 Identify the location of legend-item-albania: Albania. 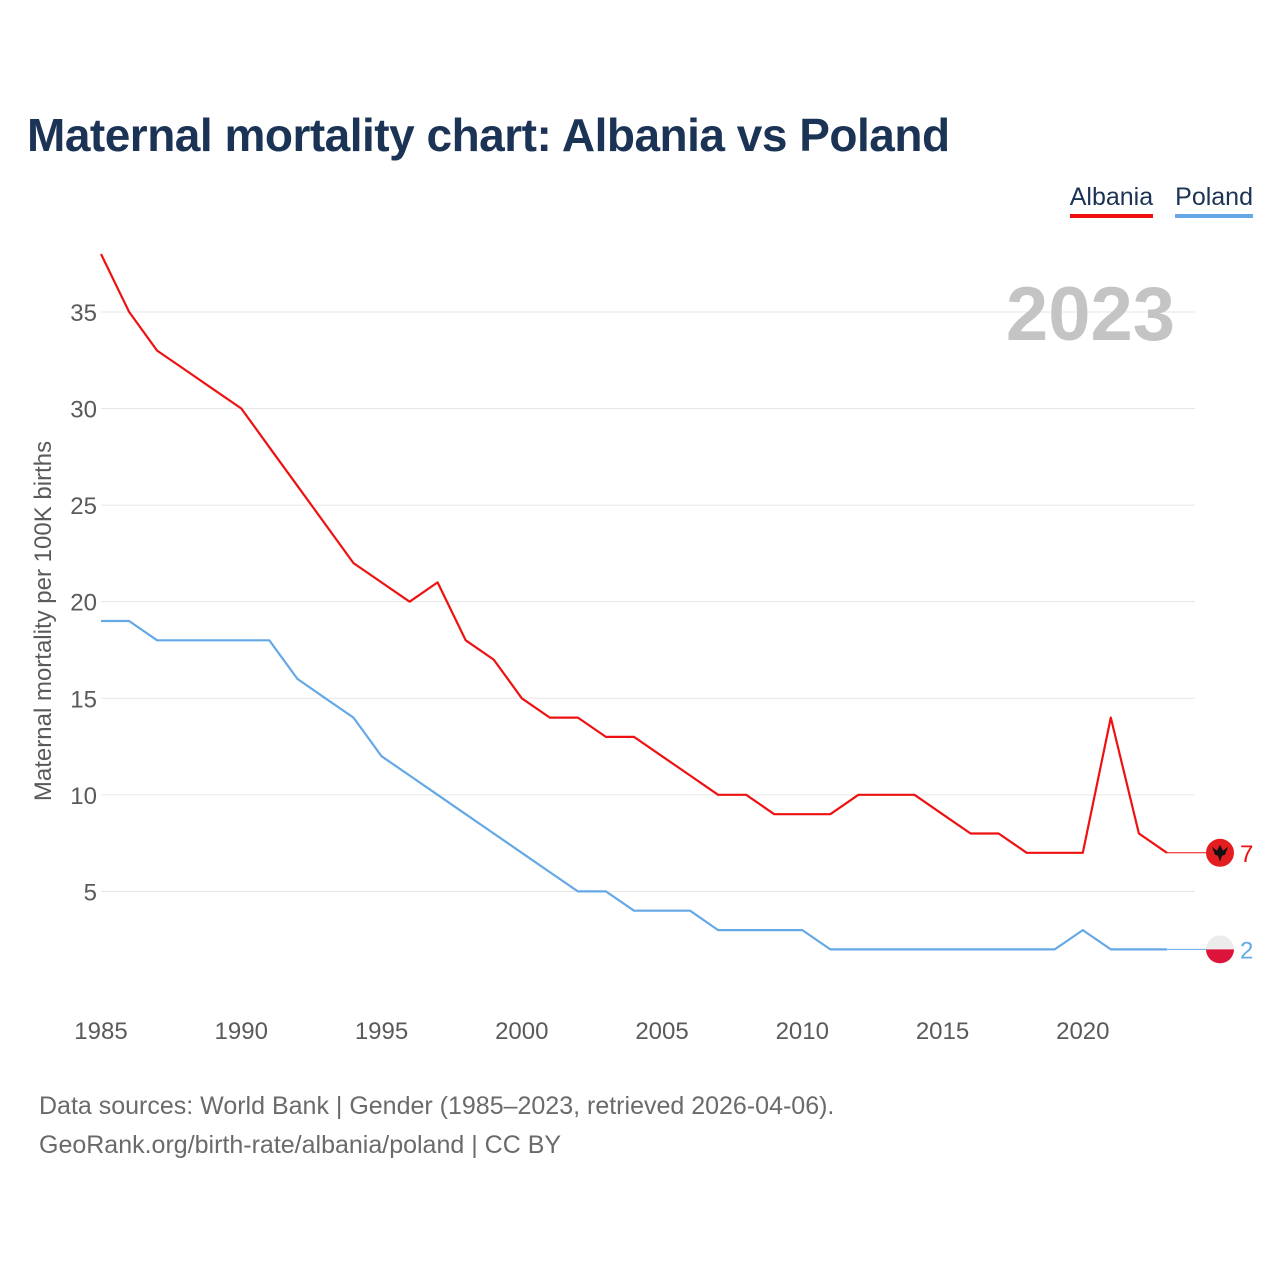
(1111, 200).